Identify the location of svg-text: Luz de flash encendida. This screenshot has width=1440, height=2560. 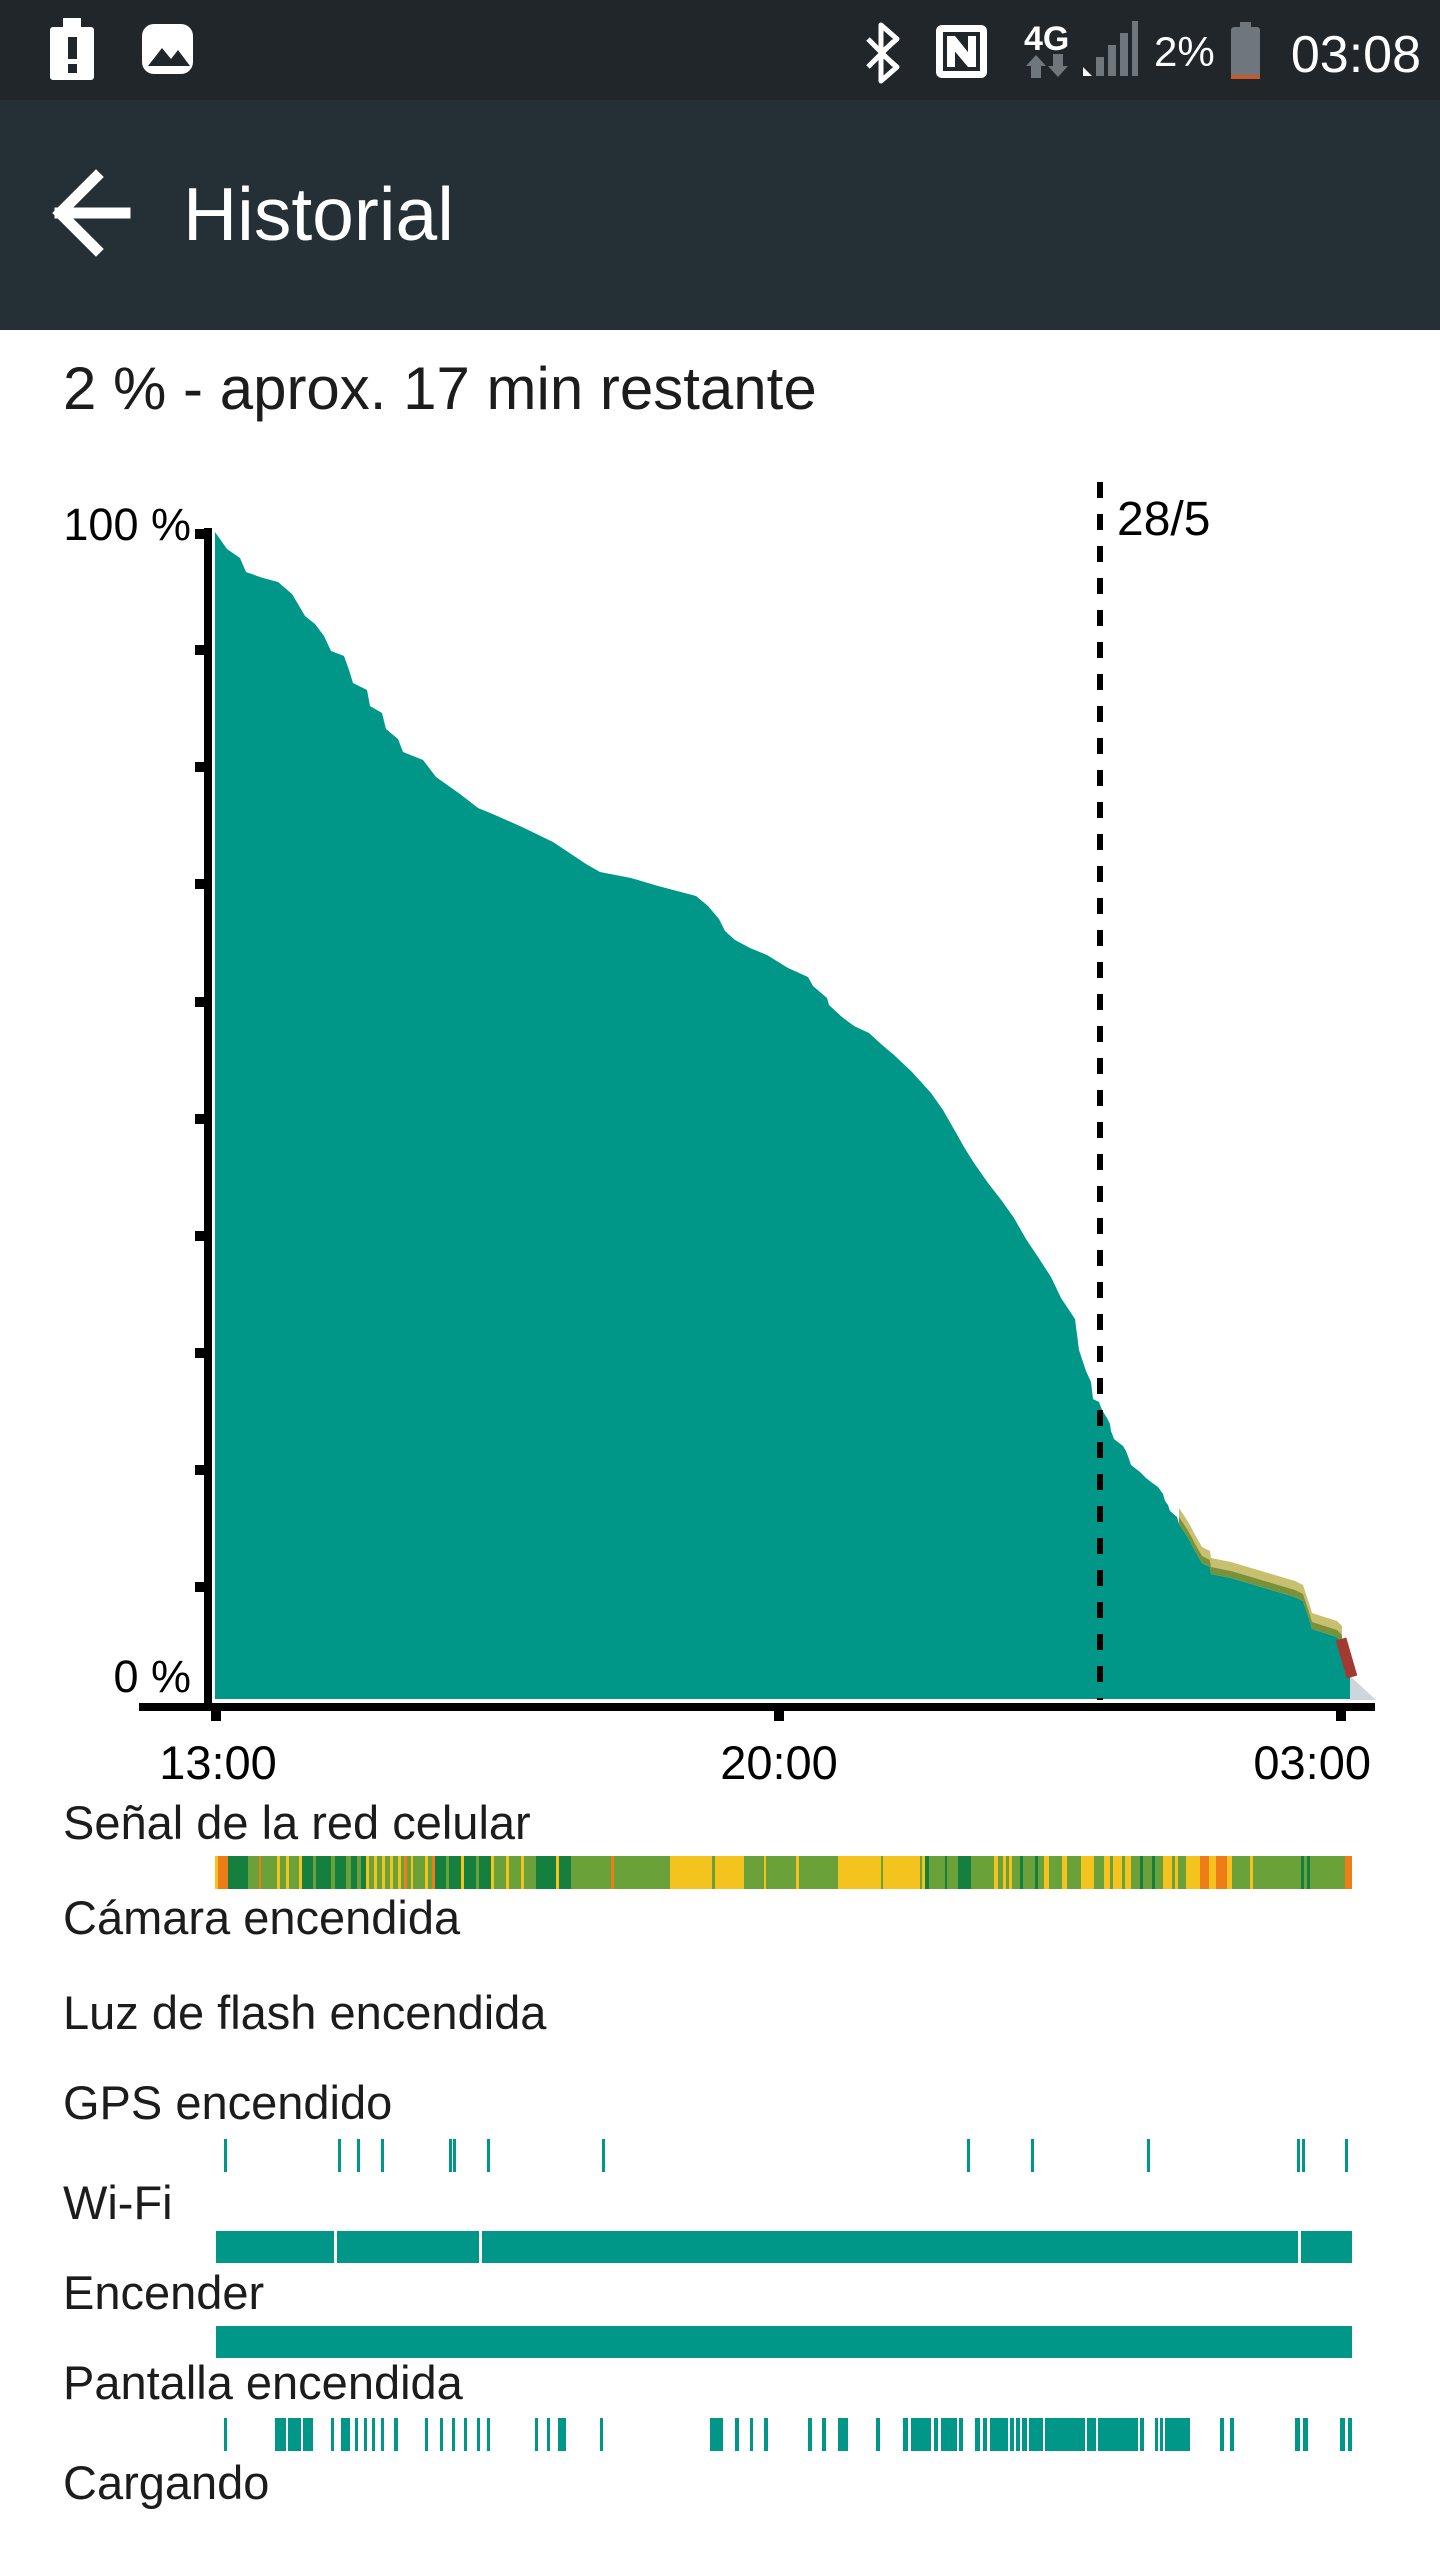
(305, 2012).